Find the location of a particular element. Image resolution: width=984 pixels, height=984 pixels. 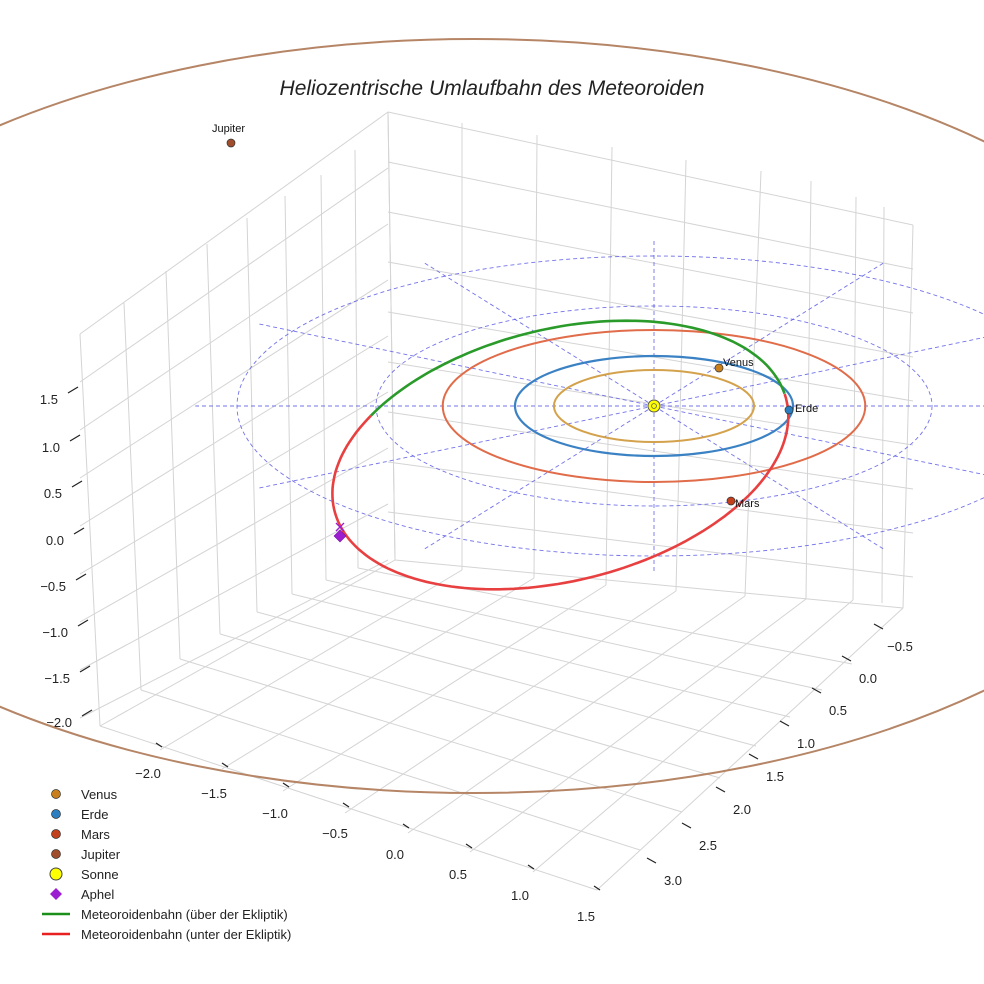

x-tick-label: 0.0 is located at coordinates (395, 854).